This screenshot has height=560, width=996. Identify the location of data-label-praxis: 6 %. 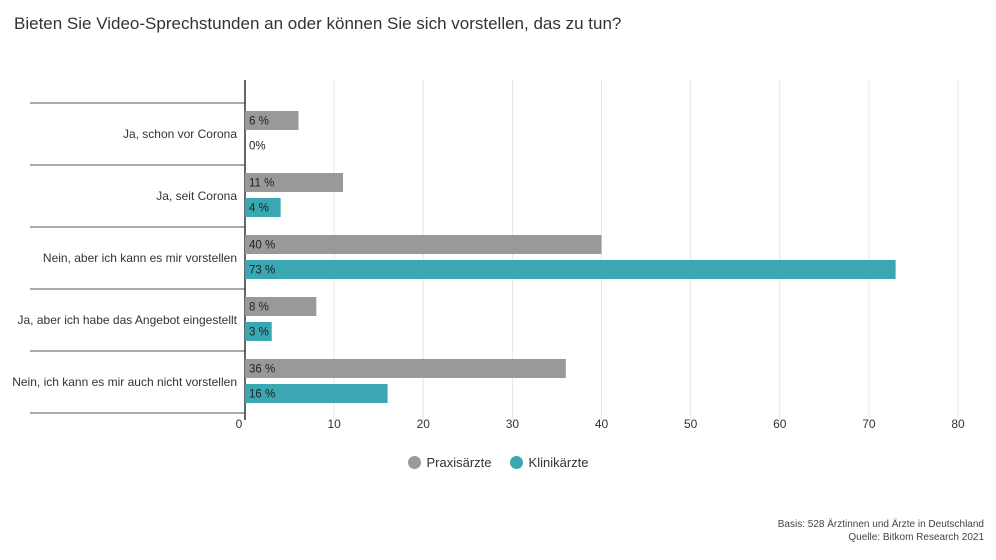
(259, 122).